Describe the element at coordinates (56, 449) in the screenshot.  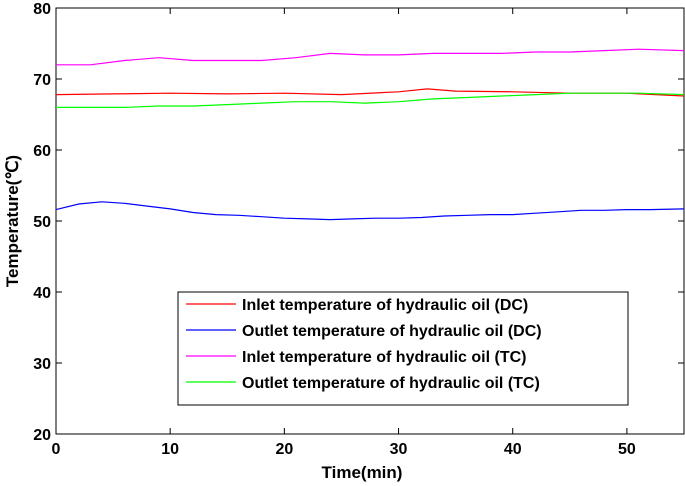
I see `x-tick-label: 0` at that location.